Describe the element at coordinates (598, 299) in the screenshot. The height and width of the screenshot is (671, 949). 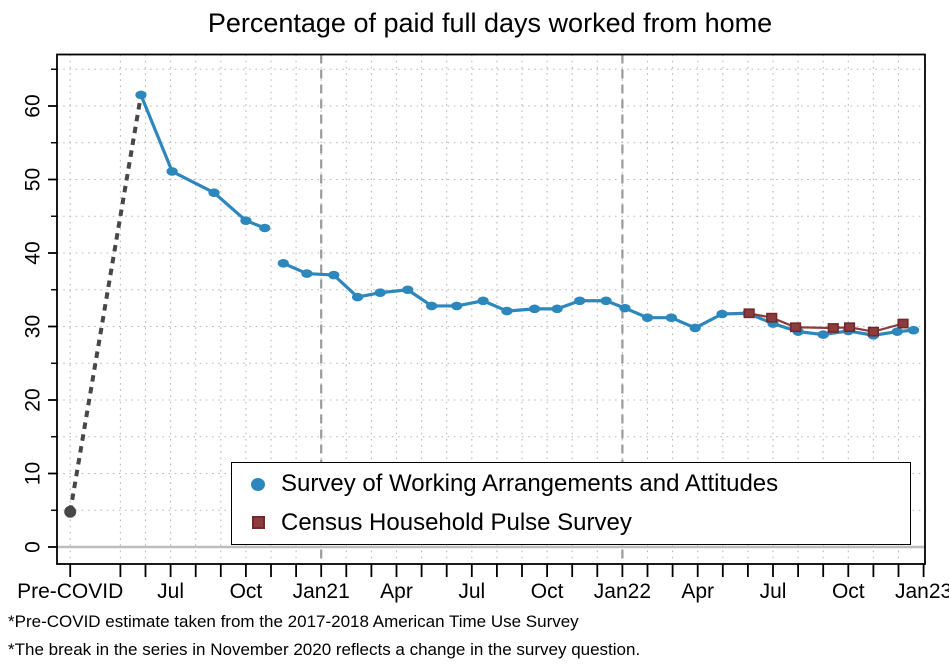
I see `swaa-line` at that location.